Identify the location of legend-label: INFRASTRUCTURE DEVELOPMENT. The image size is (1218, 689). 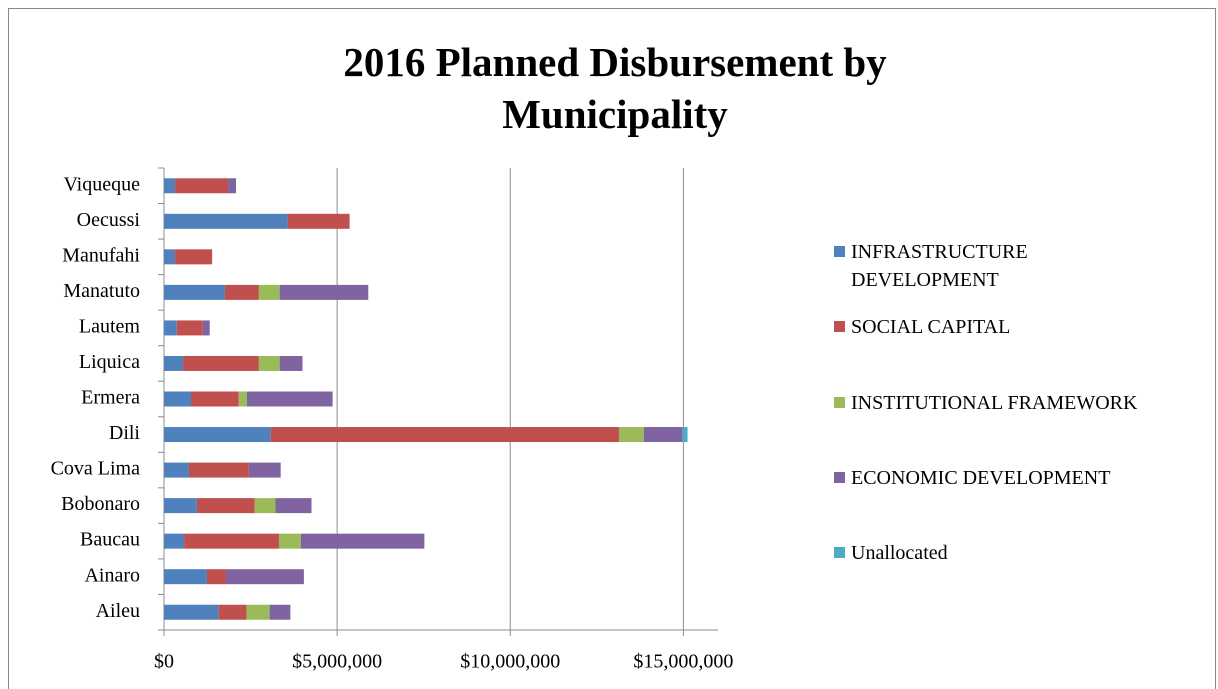
(939, 266).